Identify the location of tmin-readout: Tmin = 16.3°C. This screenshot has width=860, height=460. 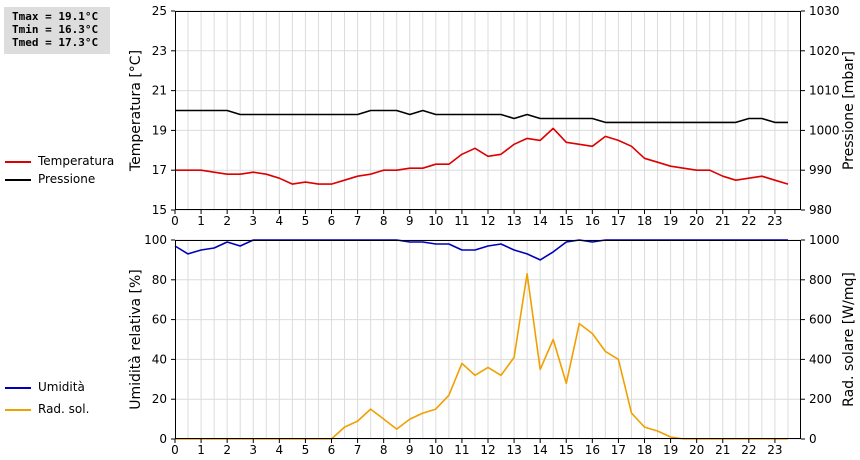
(55, 29).